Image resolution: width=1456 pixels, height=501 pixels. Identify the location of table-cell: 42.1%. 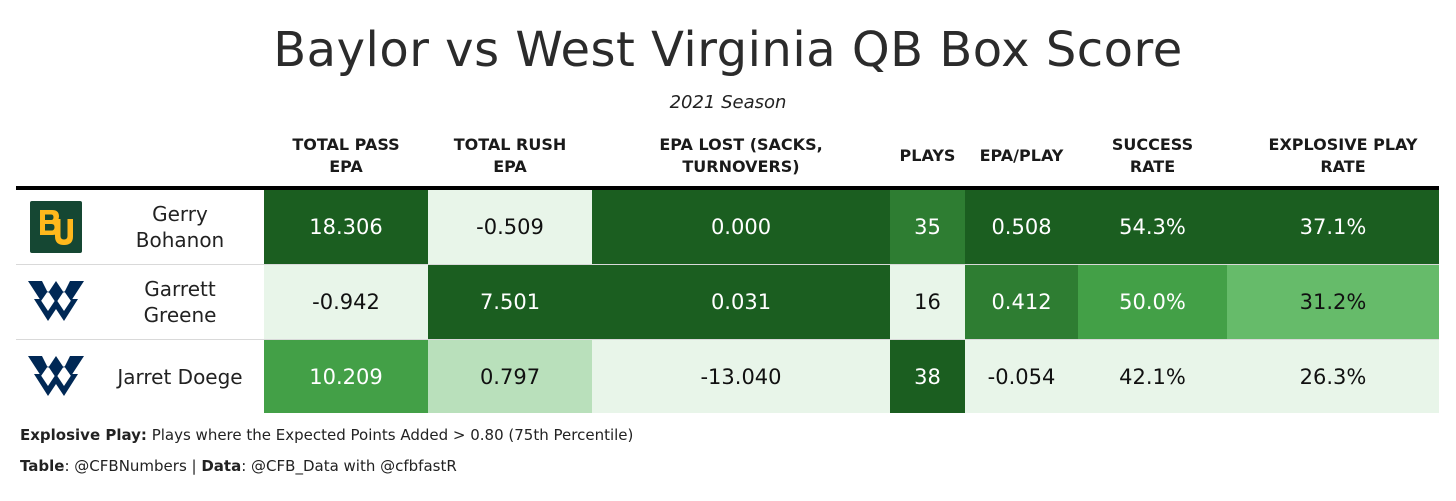
(1152, 376).